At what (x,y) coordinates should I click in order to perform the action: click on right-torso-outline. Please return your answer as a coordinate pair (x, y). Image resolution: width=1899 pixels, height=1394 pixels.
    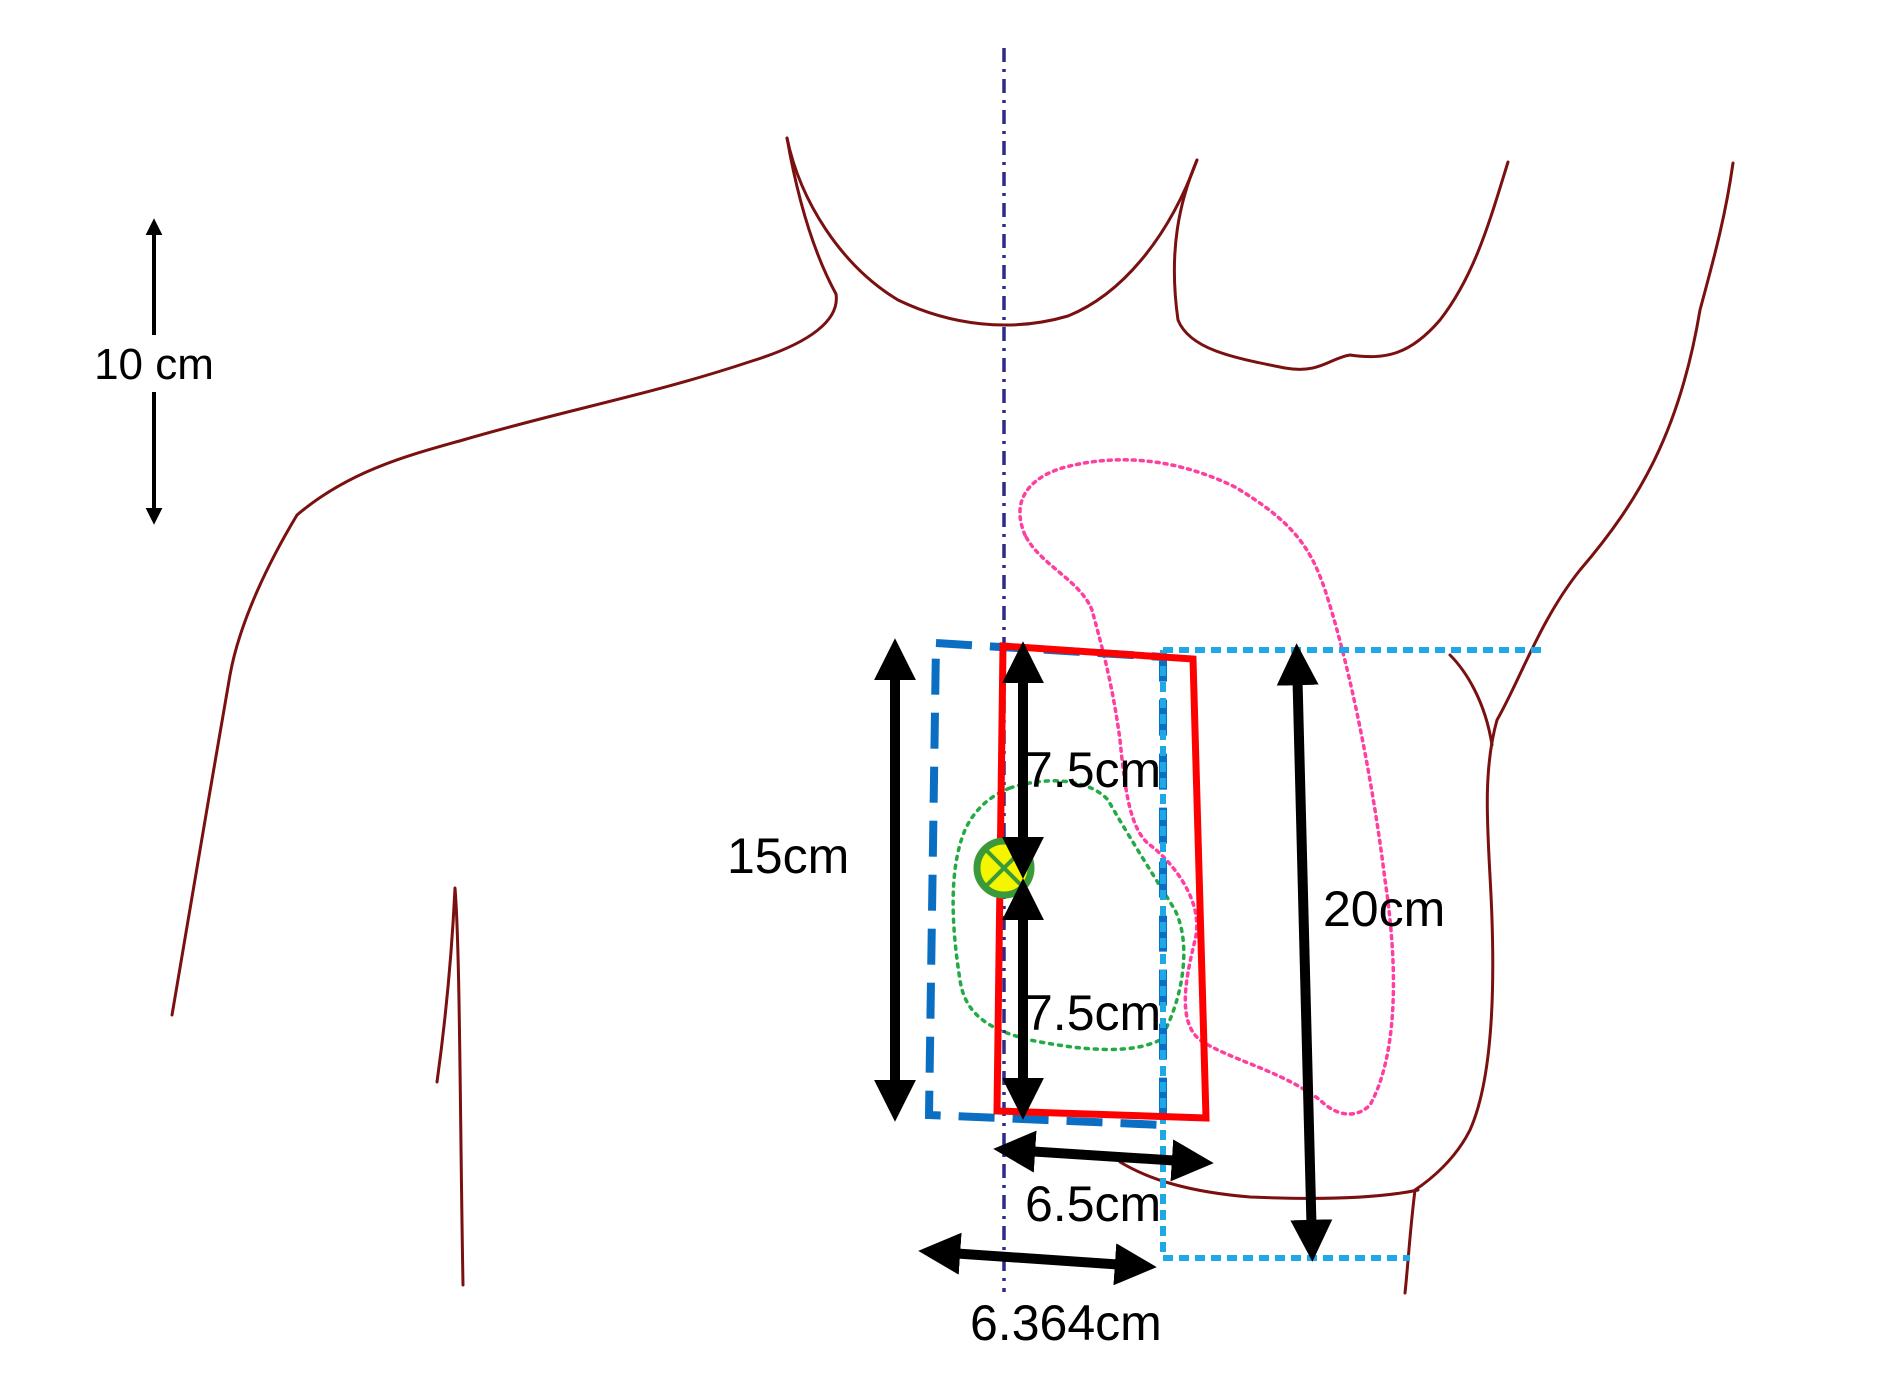
    Looking at the image, I should click on (1569, 728).